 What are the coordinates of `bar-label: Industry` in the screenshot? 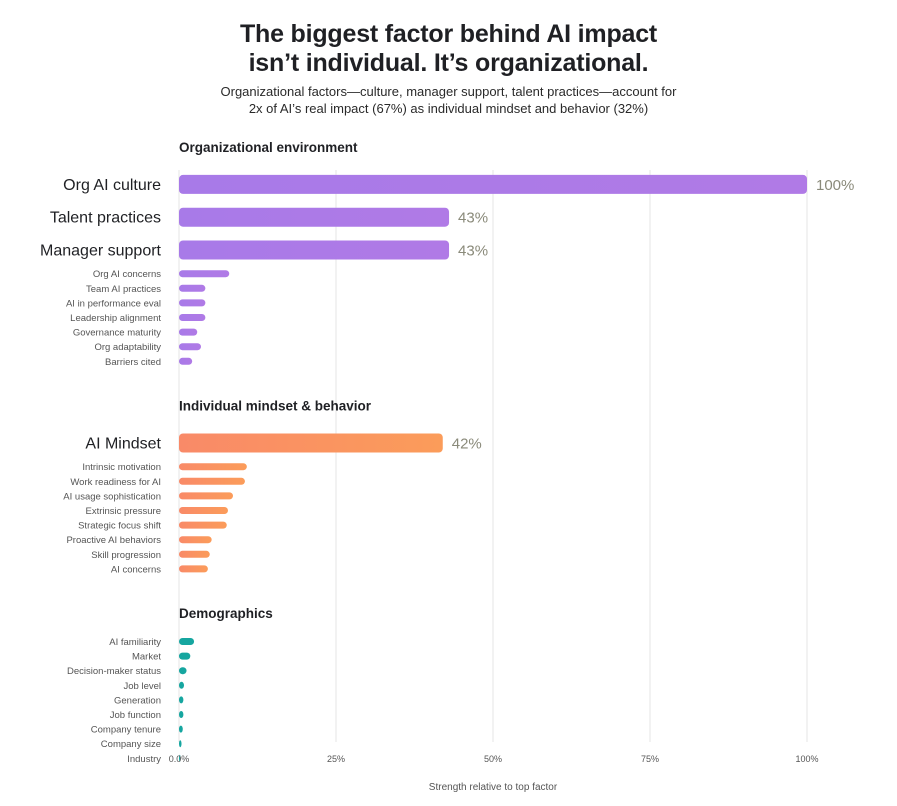 It's located at (144, 759).